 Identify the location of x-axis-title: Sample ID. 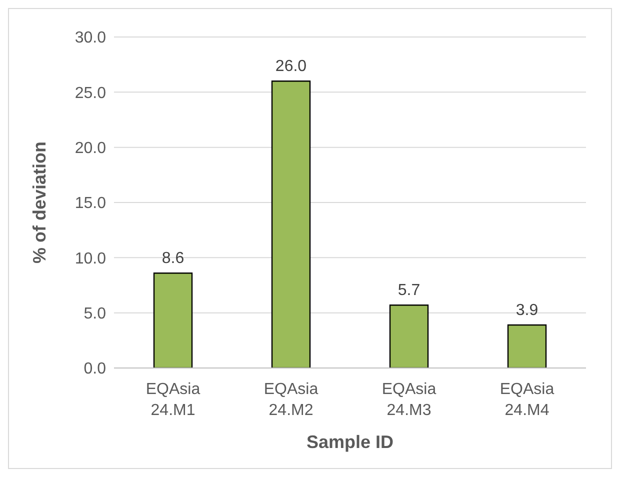
(350, 442).